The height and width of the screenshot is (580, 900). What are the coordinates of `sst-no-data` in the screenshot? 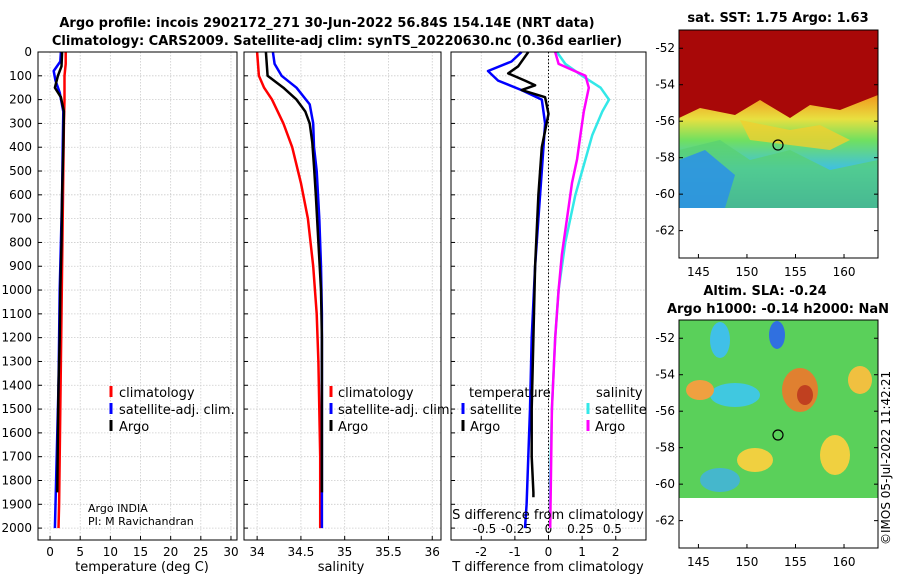 It's located at (778, 233).